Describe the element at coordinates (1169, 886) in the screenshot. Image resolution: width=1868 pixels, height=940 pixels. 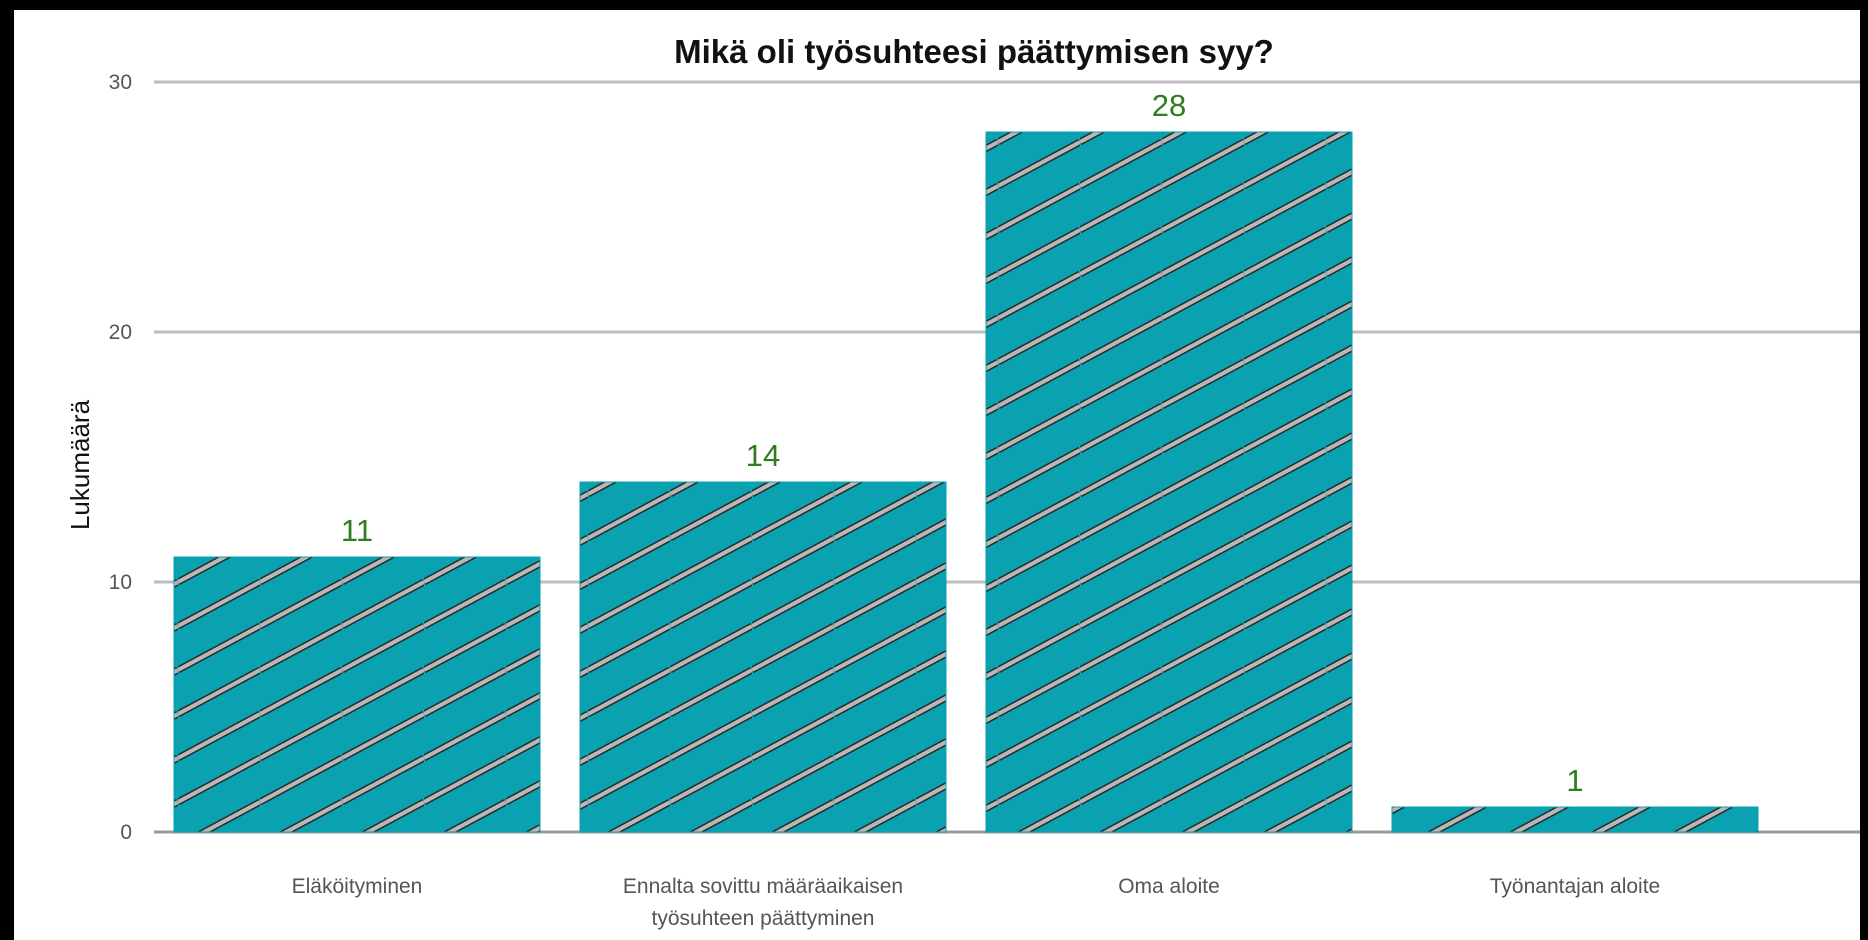
I see `category-label: Oma aloite` at that location.